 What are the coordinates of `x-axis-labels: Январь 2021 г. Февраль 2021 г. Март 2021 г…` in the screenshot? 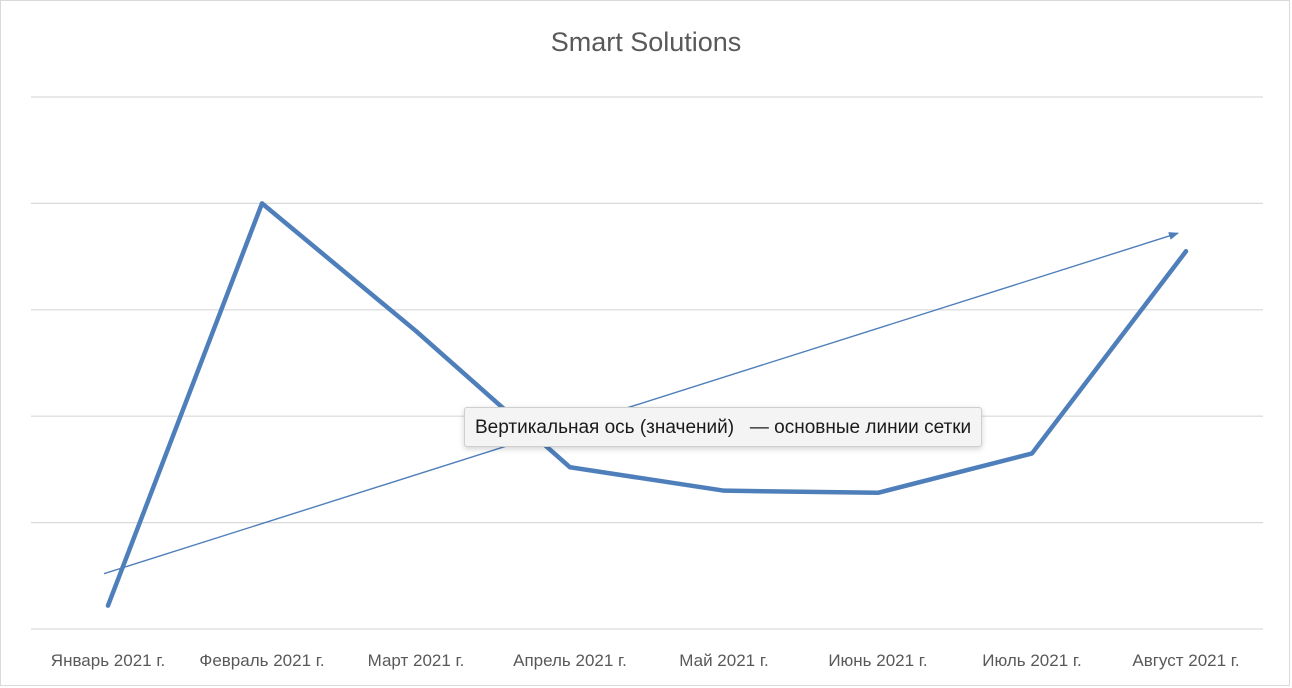 It's located at (645, 660).